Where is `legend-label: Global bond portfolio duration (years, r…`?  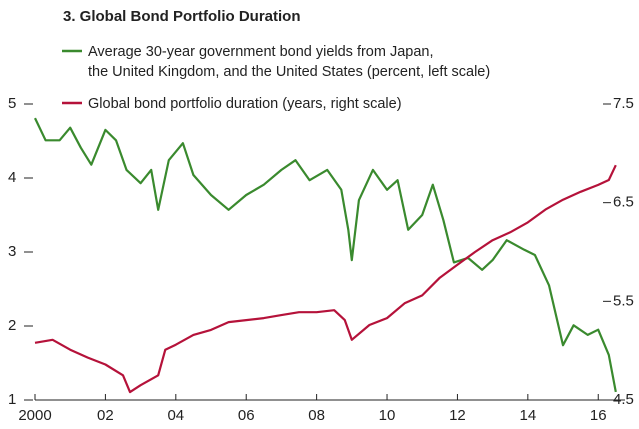 legend-label: Global bond portfolio duration (years, r… is located at coordinates (245, 104).